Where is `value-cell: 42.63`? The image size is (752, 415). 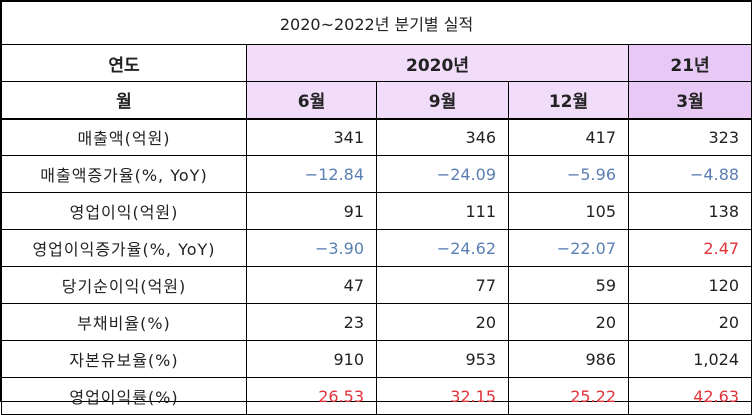 value-cell: 42.63 is located at coordinates (689, 396).